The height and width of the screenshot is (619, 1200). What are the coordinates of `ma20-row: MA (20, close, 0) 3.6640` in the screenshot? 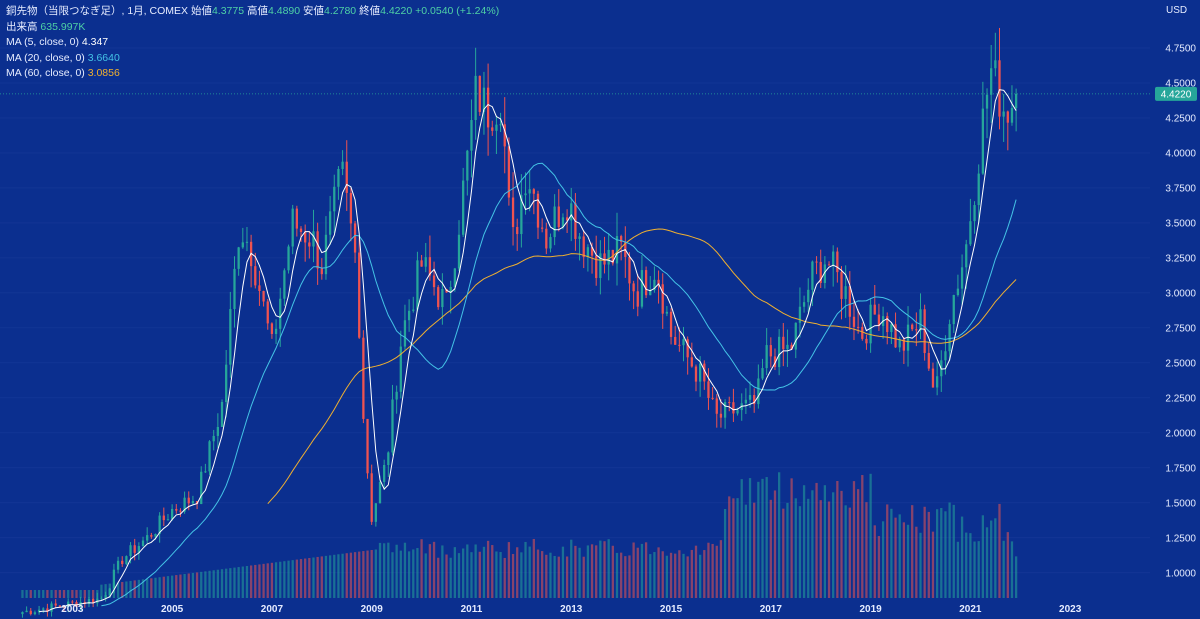 It's located at (252, 59).